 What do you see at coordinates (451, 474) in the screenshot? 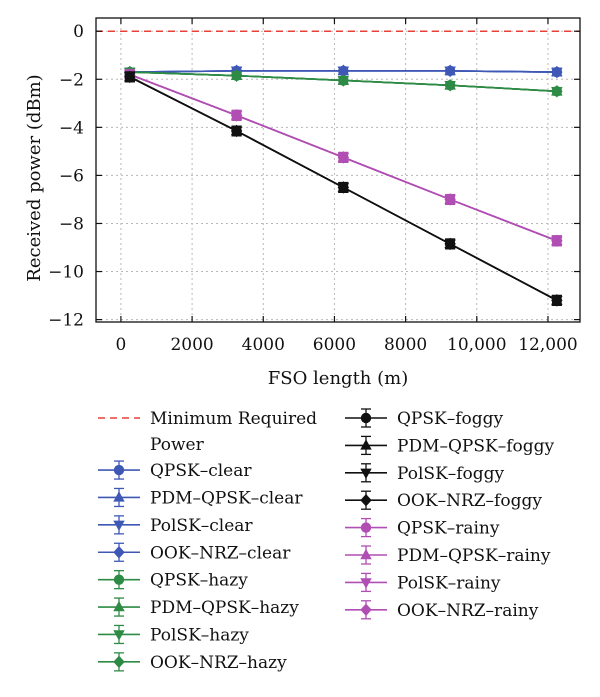
I see `legend-label: PolSK–foggy` at bounding box center [451, 474].